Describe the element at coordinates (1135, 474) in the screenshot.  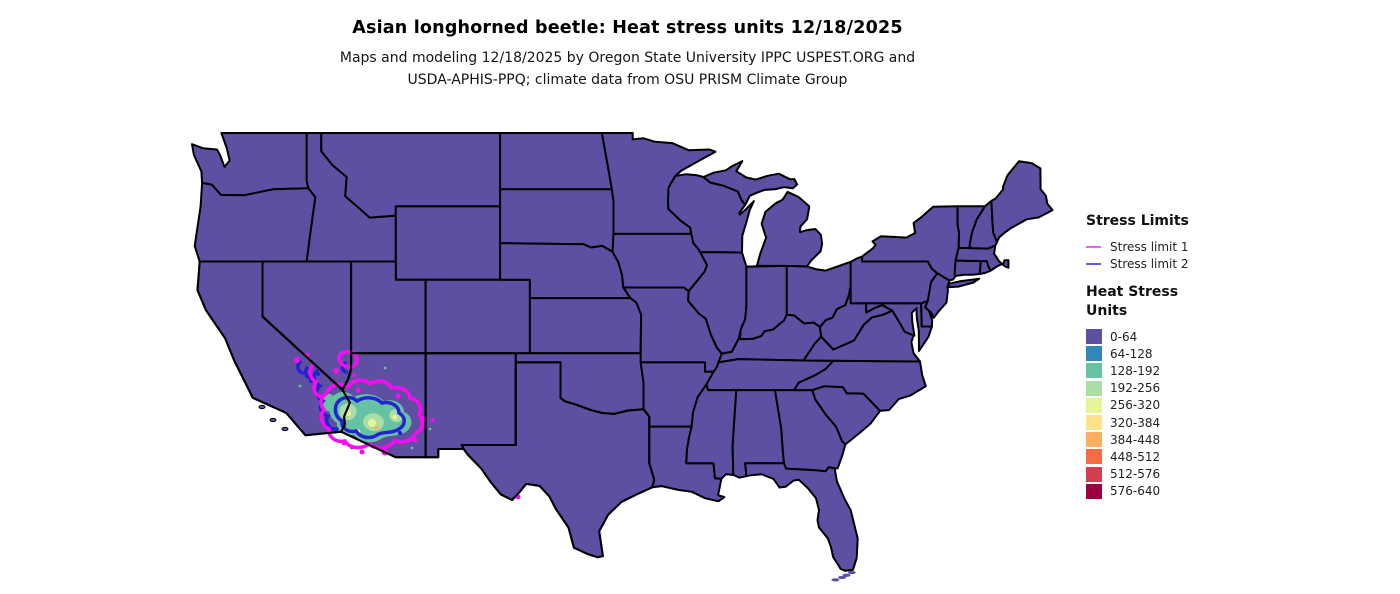
I see `heat-bin-8-item-label: 512-576` at that location.